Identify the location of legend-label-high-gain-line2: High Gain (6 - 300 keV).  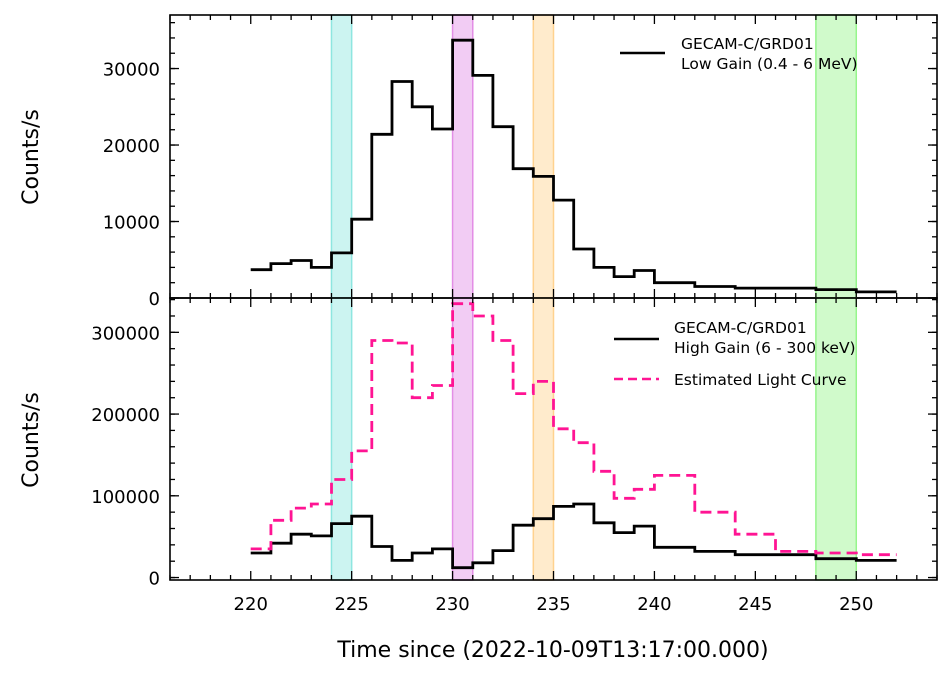
(765, 348).